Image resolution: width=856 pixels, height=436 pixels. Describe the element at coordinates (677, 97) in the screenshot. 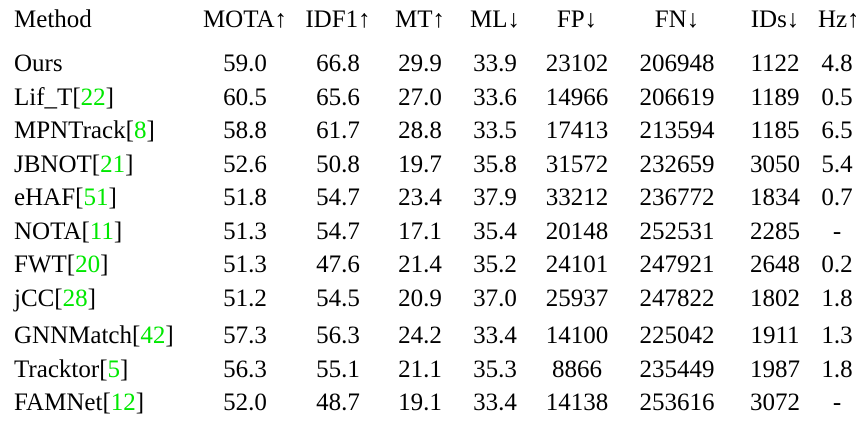

I see `cell-fn: 206619` at that location.